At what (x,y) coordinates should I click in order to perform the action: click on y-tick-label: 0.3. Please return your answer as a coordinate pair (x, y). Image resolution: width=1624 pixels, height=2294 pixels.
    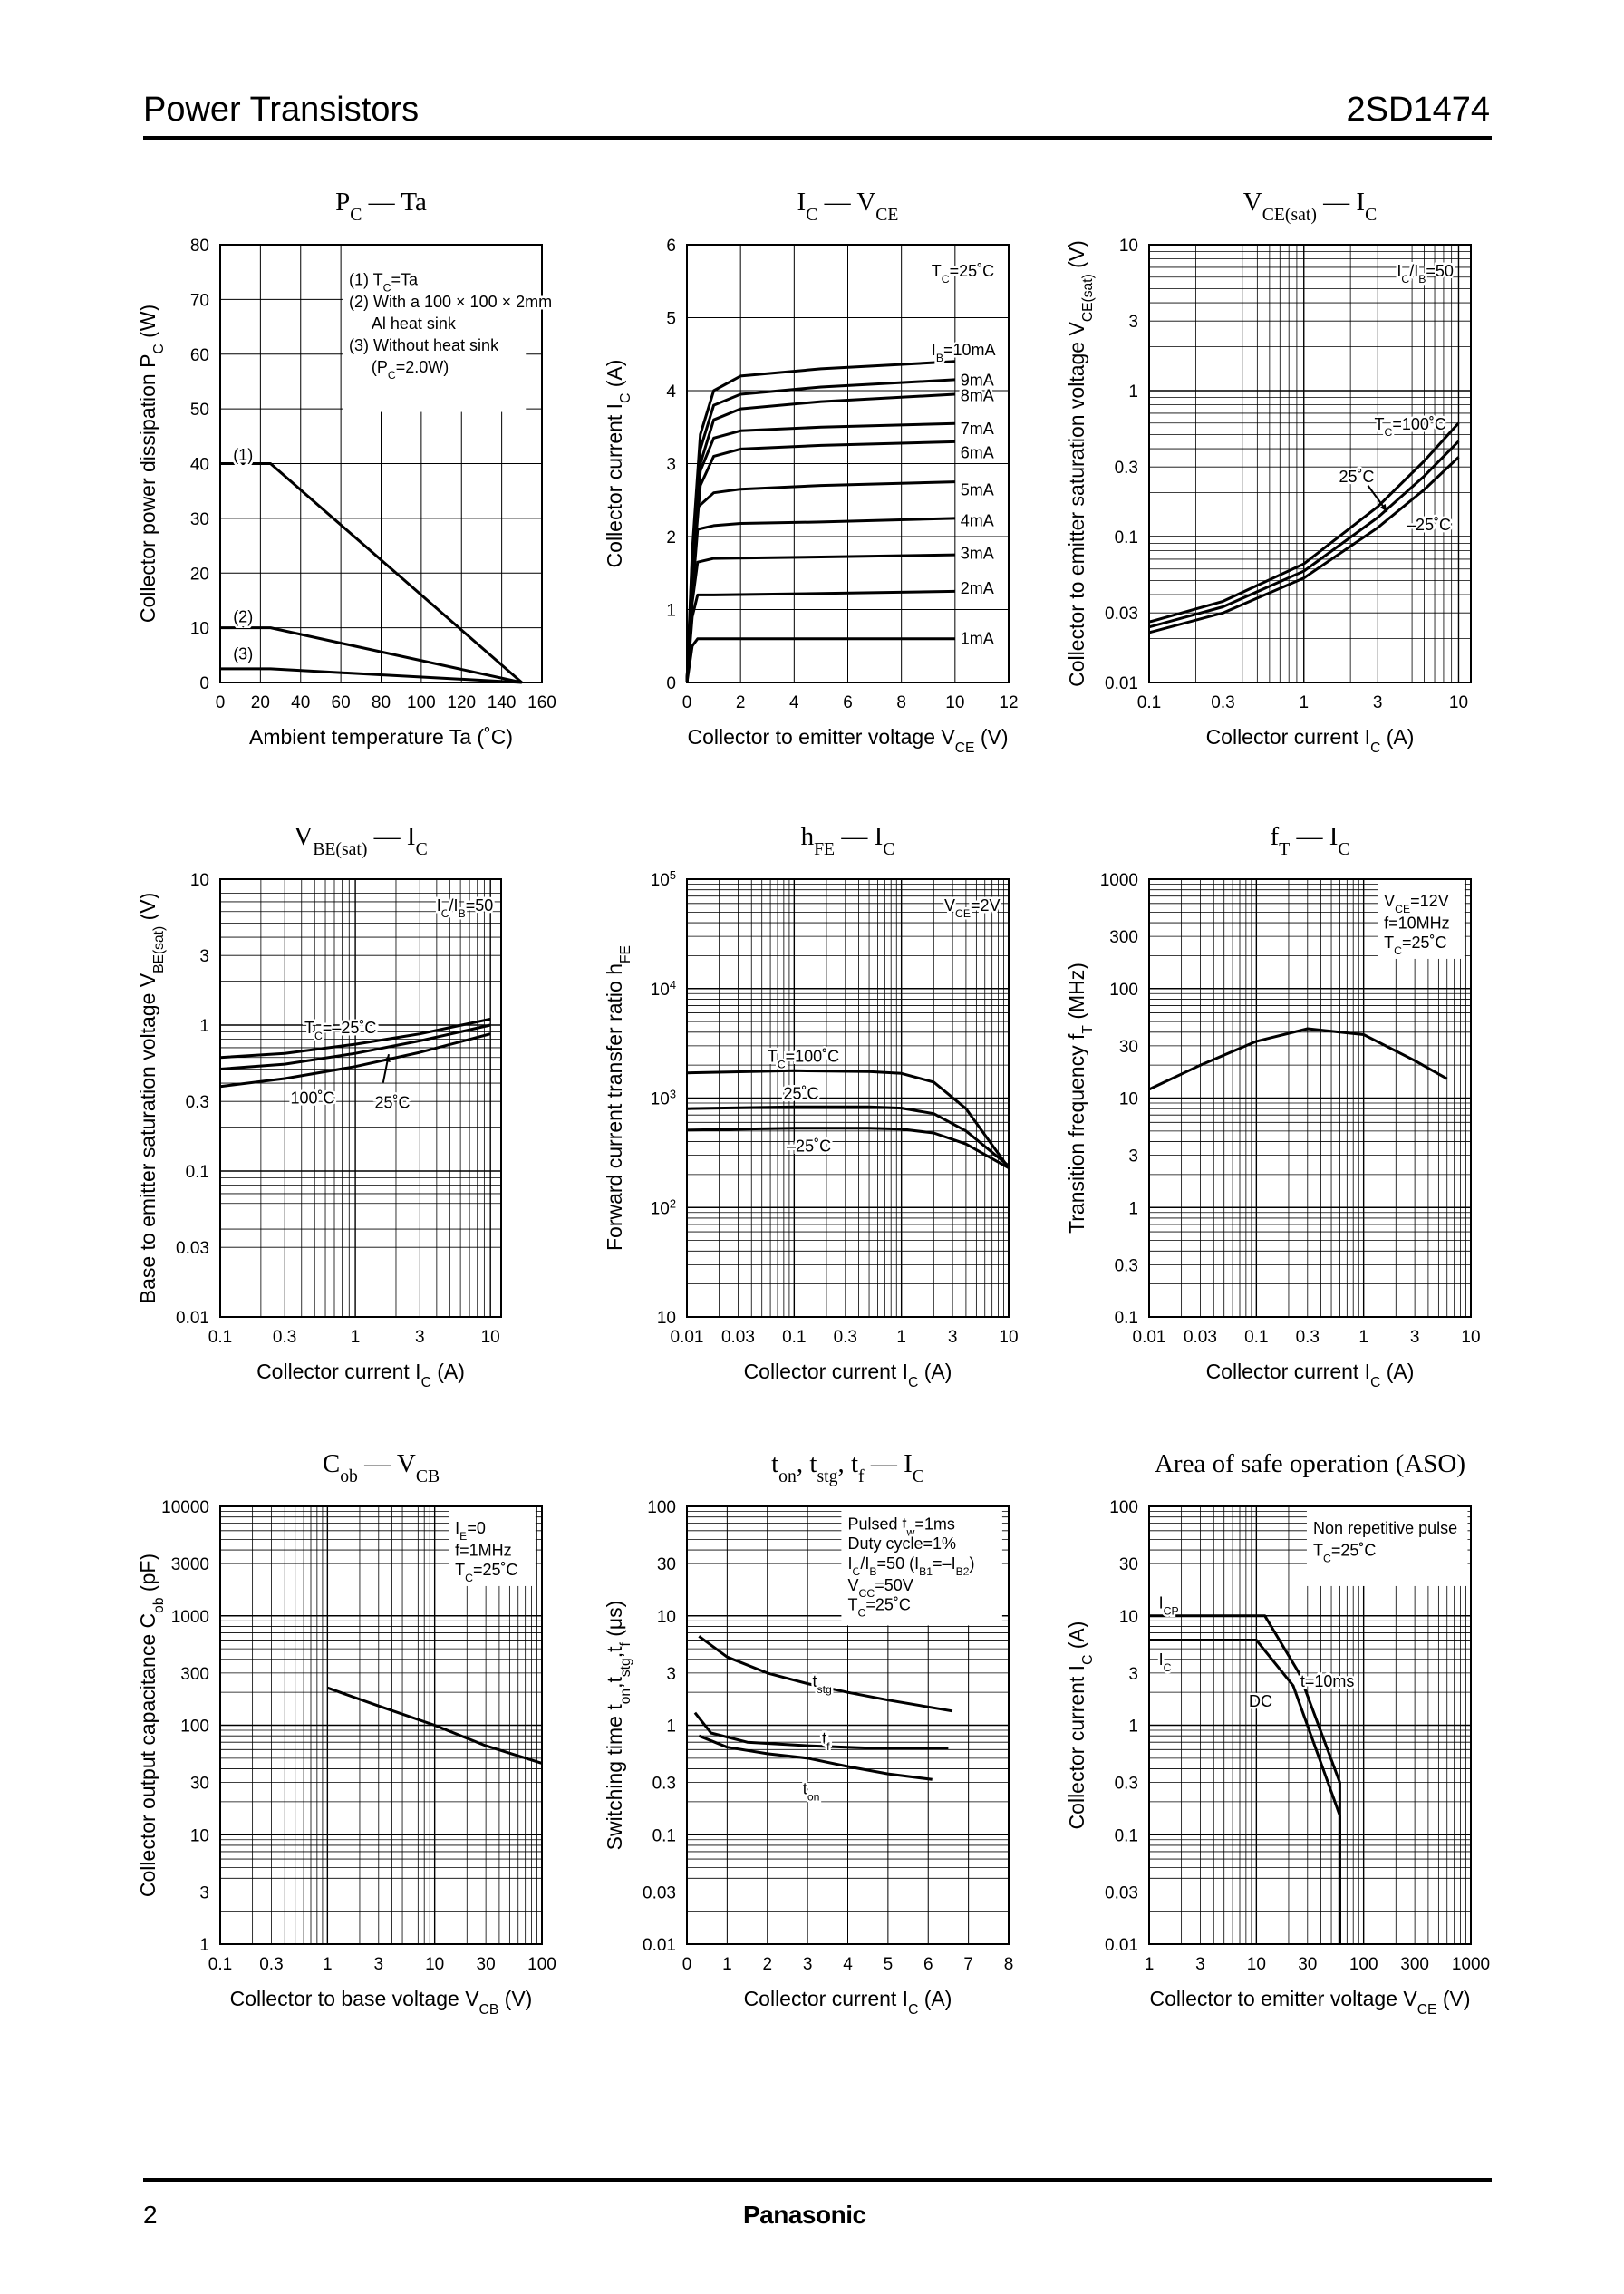
    Looking at the image, I should click on (197, 1102).